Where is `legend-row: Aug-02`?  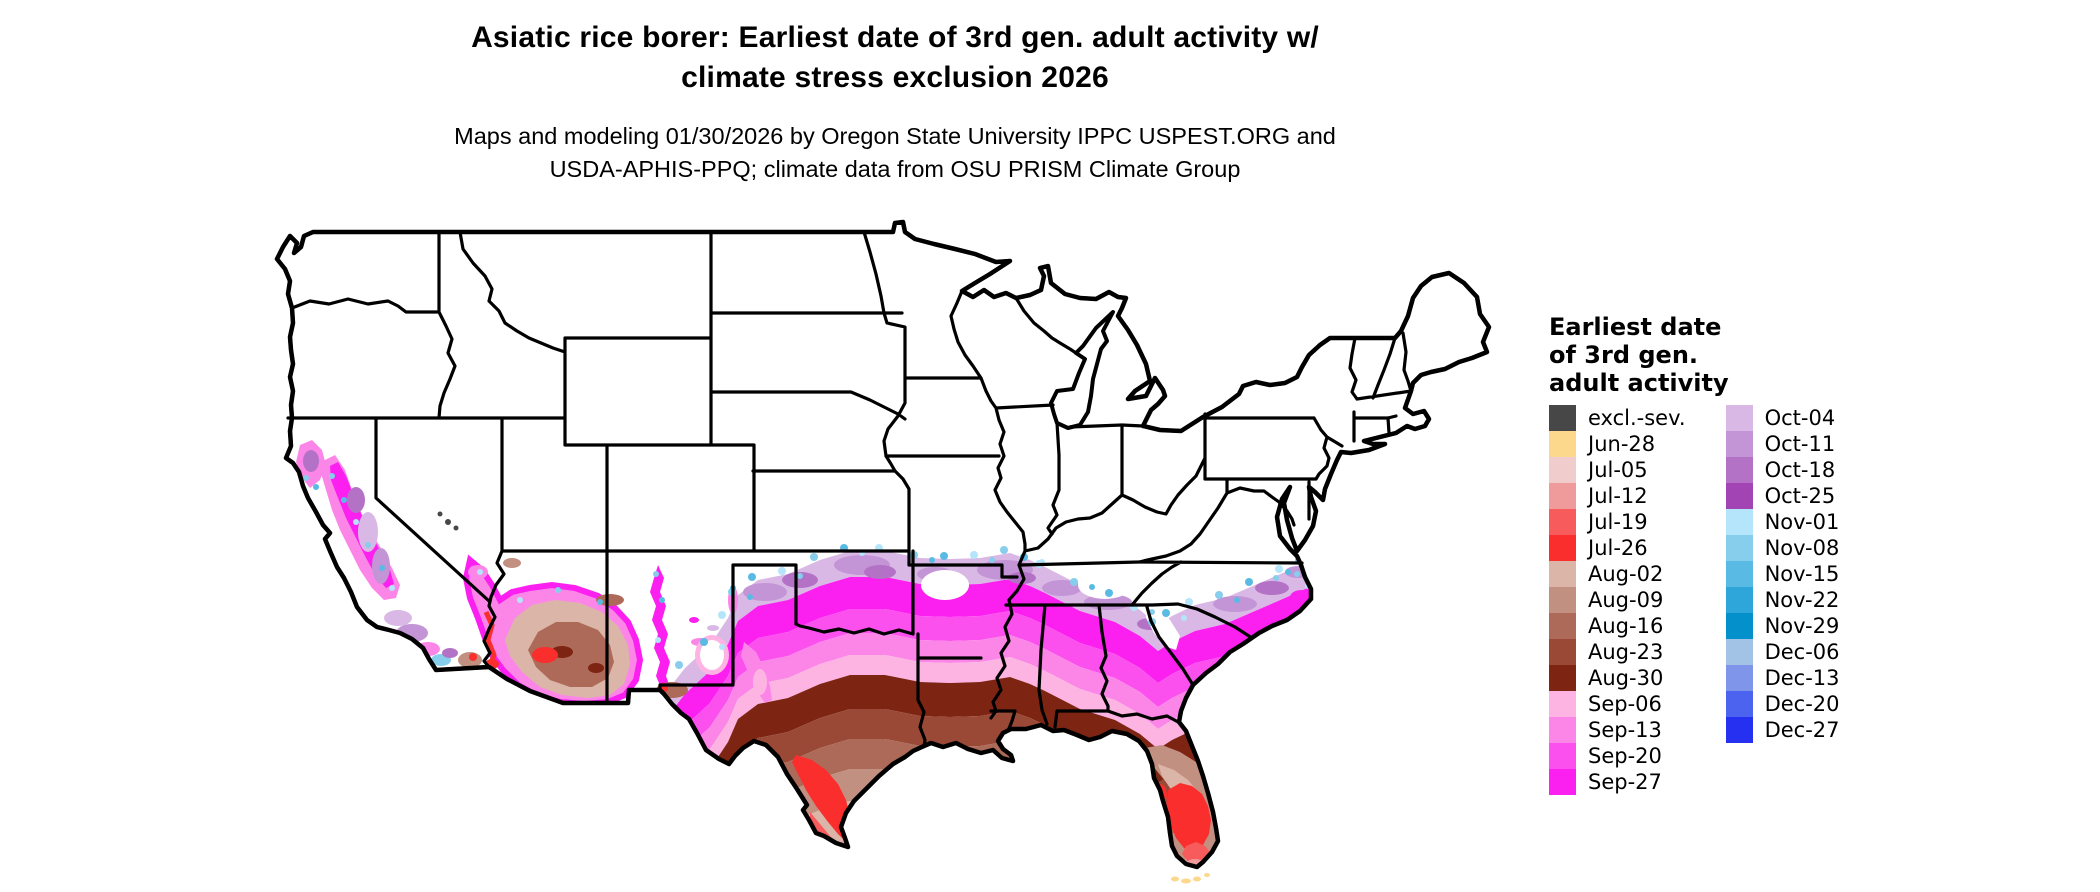 legend-row: Aug-02 is located at coordinates (1617, 574).